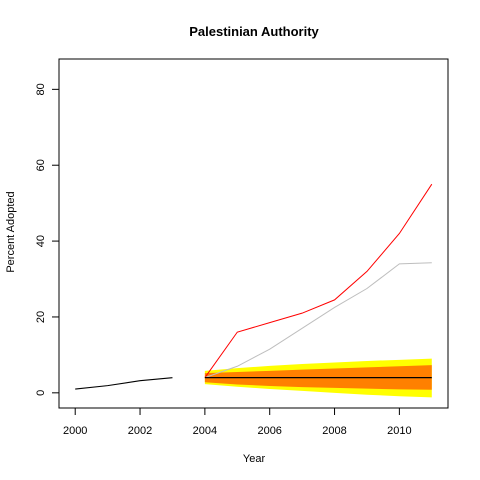 The height and width of the screenshot is (480, 480). Describe the element at coordinates (47, 239) in the screenshot. I see `y-axis: 0 20 40 60 80` at that location.